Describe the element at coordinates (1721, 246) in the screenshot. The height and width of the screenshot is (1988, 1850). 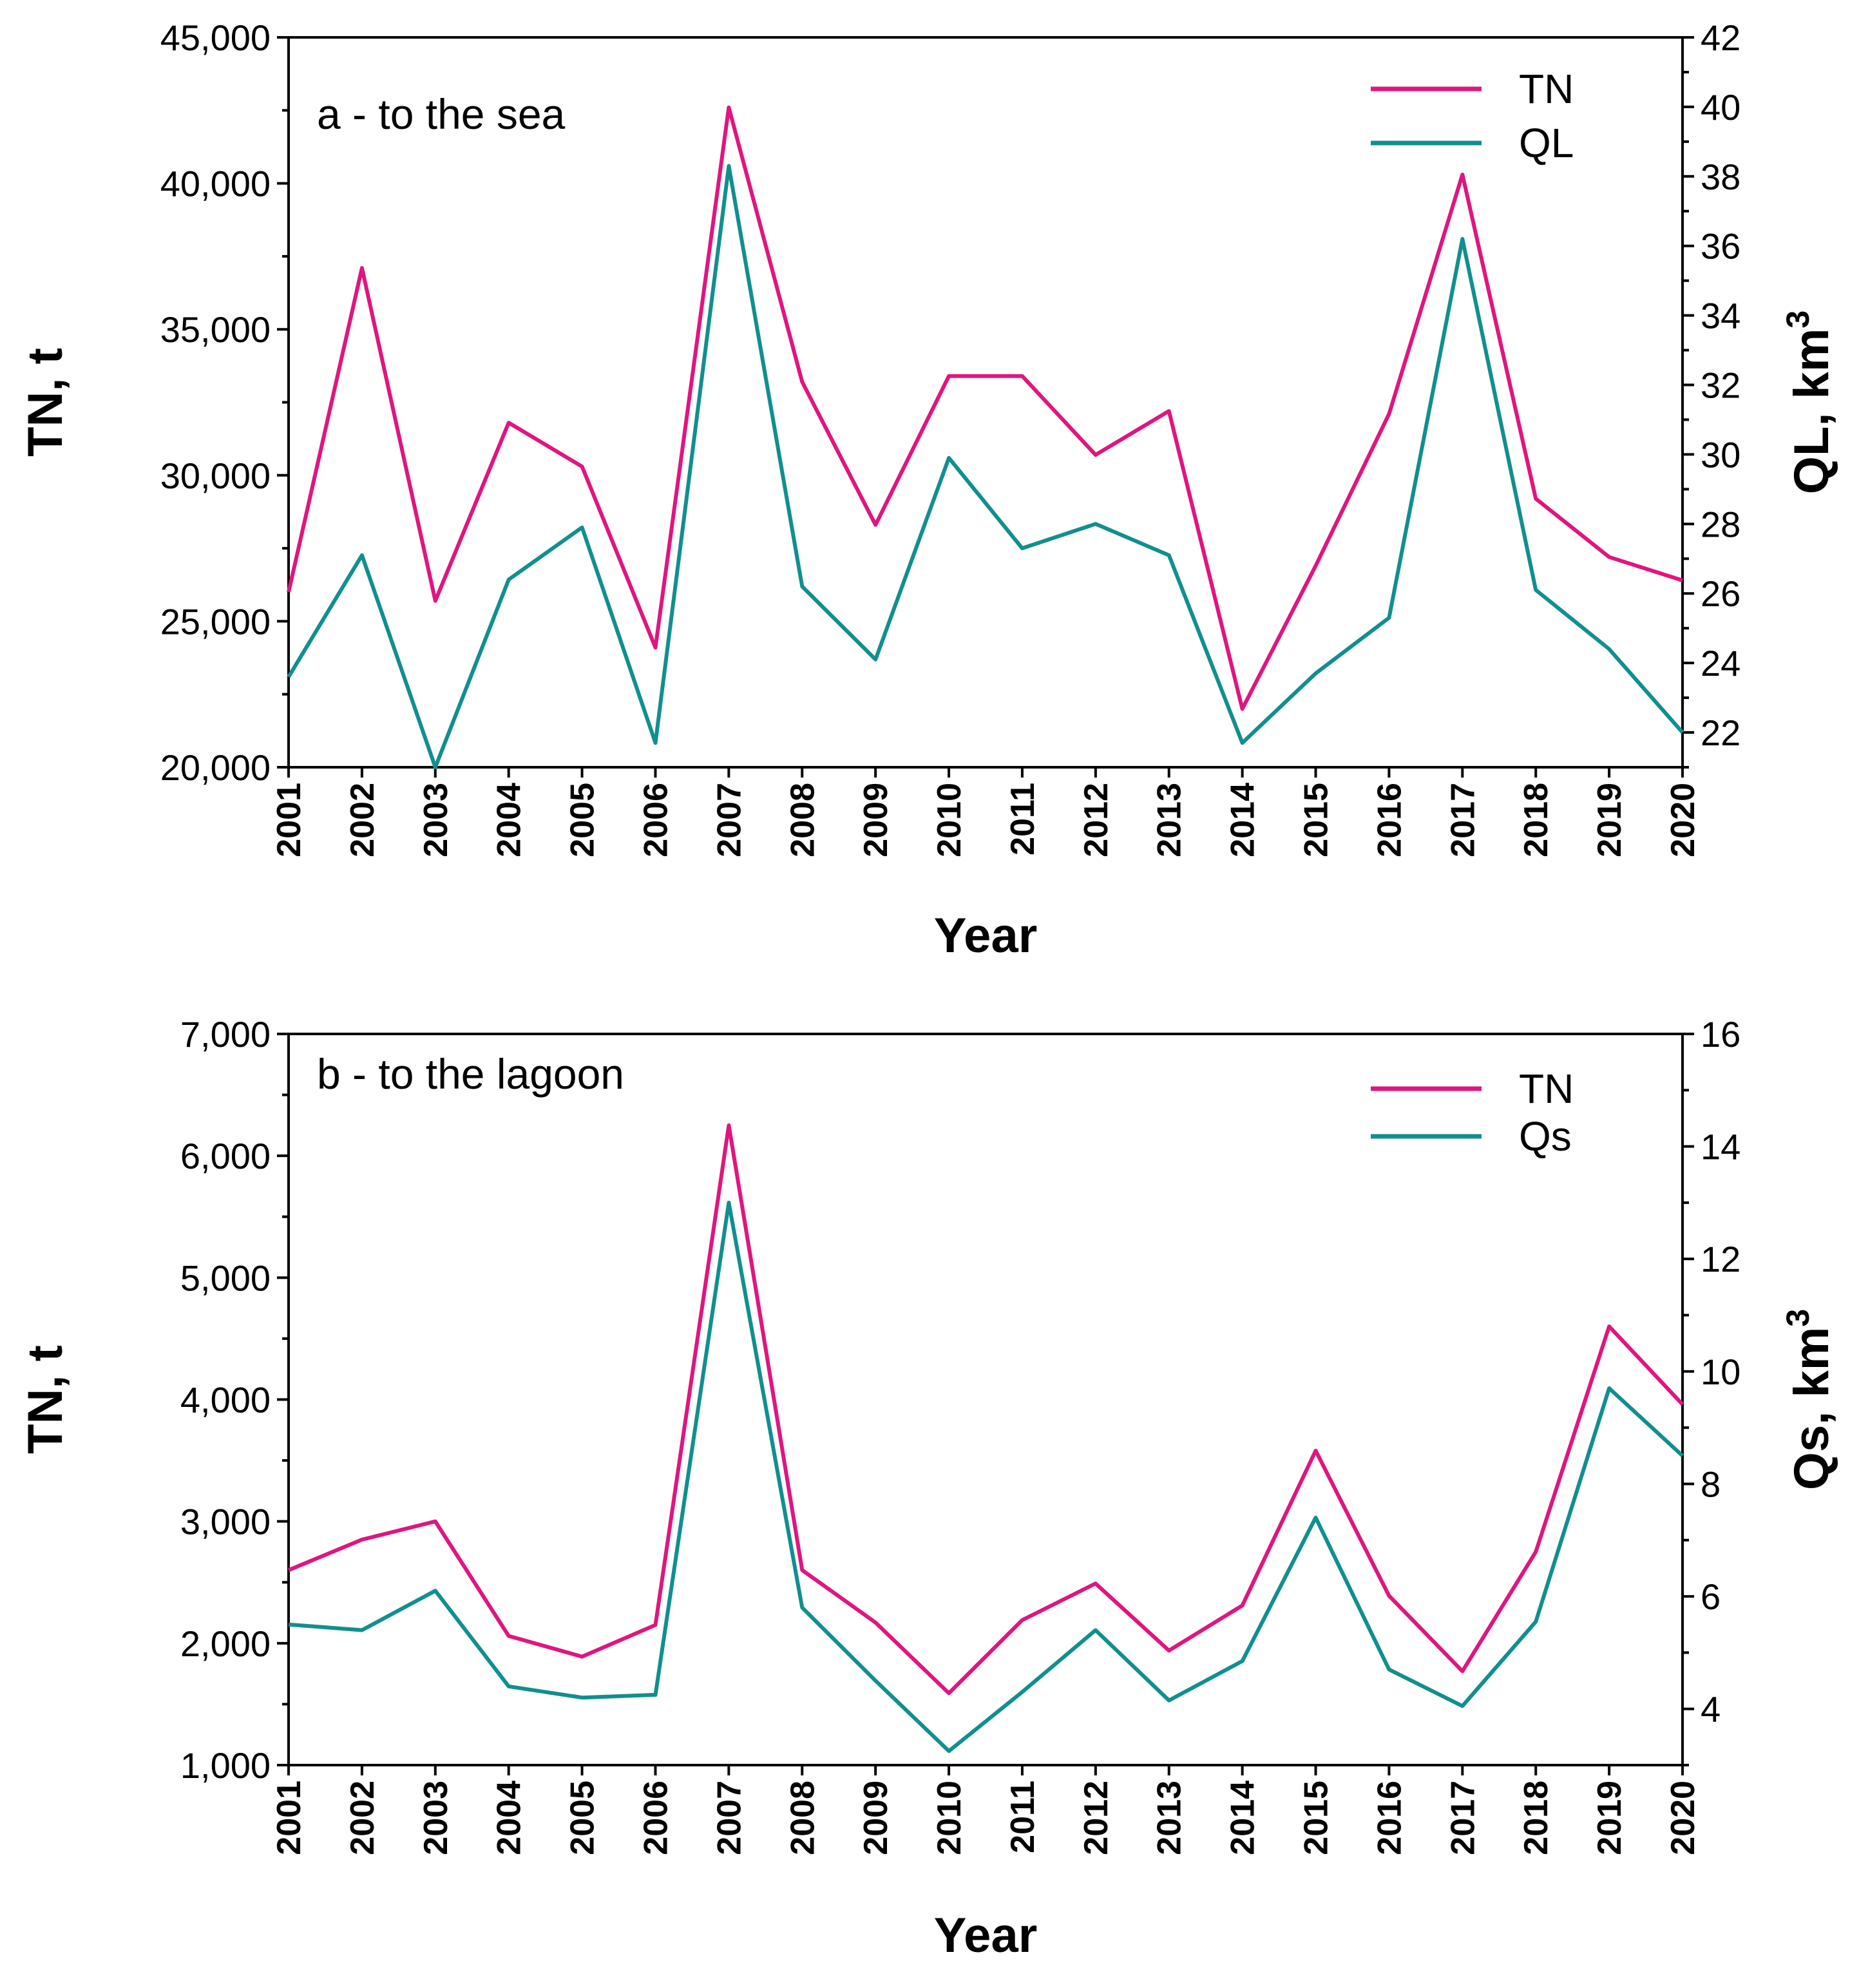
I see `right-y-tick-label: 36` at that location.